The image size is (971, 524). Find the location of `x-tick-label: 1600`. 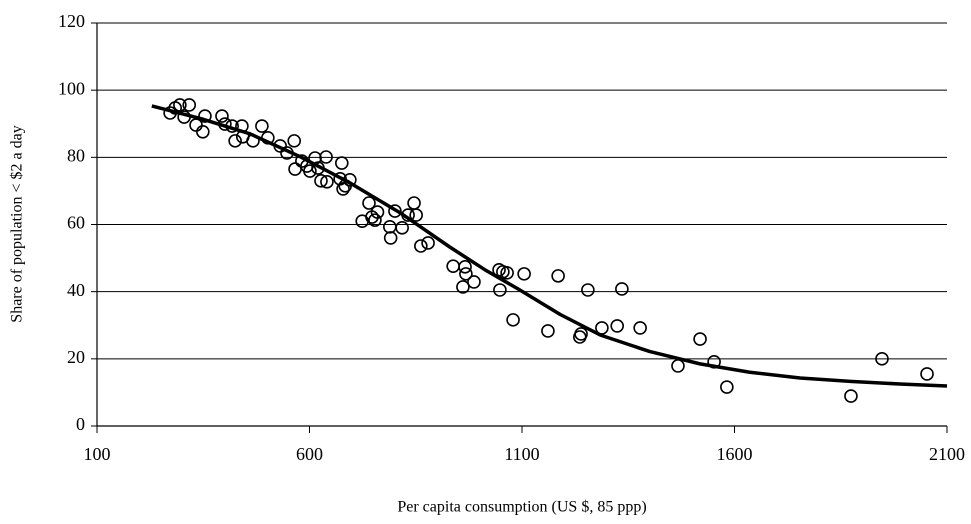

x-tick-label: 1600 is located at coordinates (735, 454).